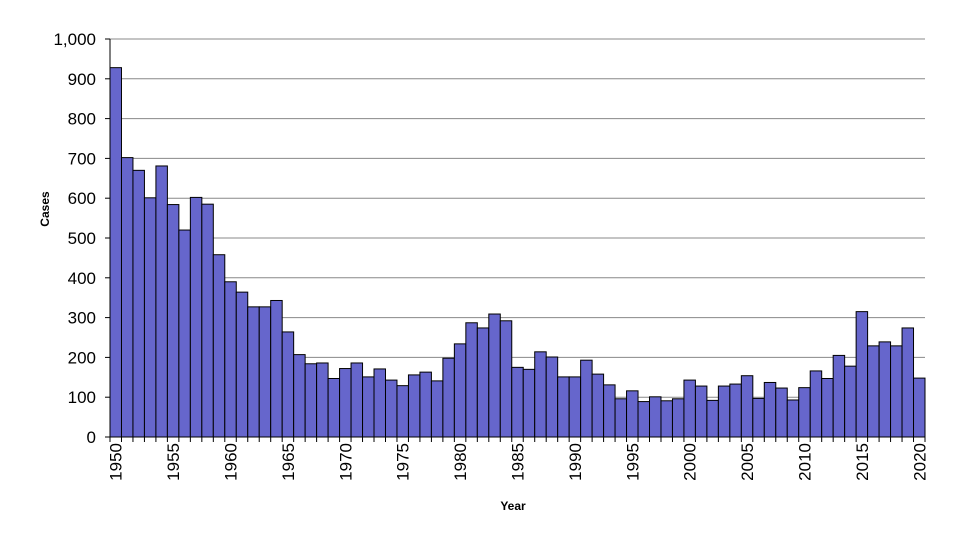  What do you see at coordinates (115, 252) in the screenshot?
I see `bar-1950` at bounding box center [115, 252].